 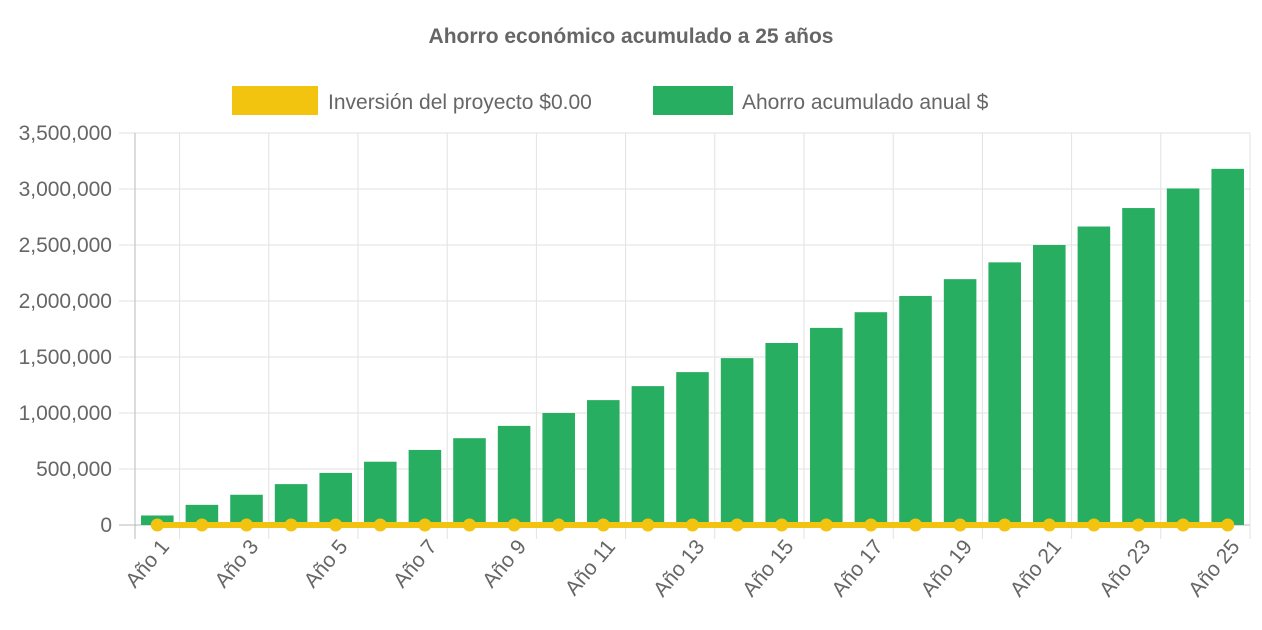 What do you see at coordinates (947, 568) in the screenshot?
I see `x-tick-label: Año 19` at bounding box center [947, 568].